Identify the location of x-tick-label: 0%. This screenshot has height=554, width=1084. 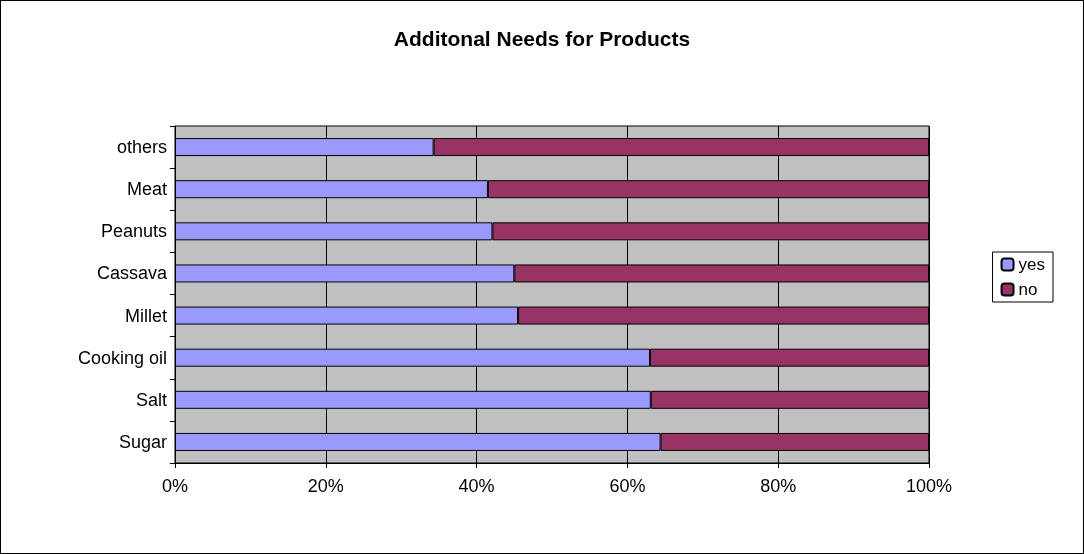
(175, 486).